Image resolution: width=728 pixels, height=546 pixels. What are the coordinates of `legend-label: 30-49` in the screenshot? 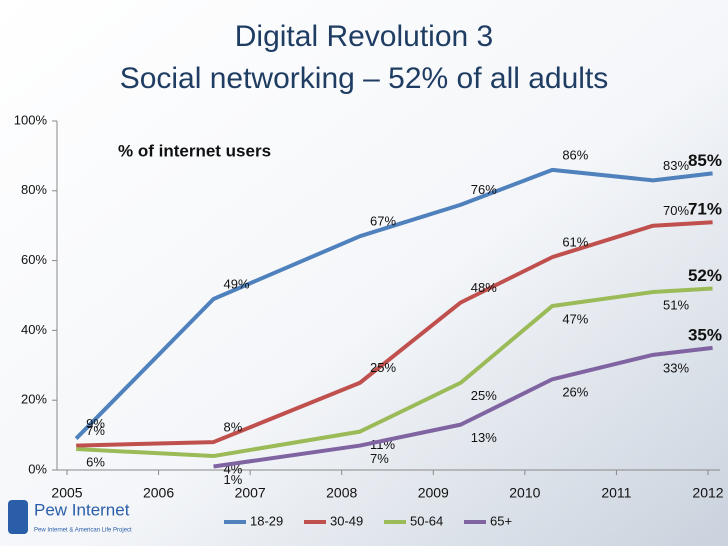 It's located at (346, 520).